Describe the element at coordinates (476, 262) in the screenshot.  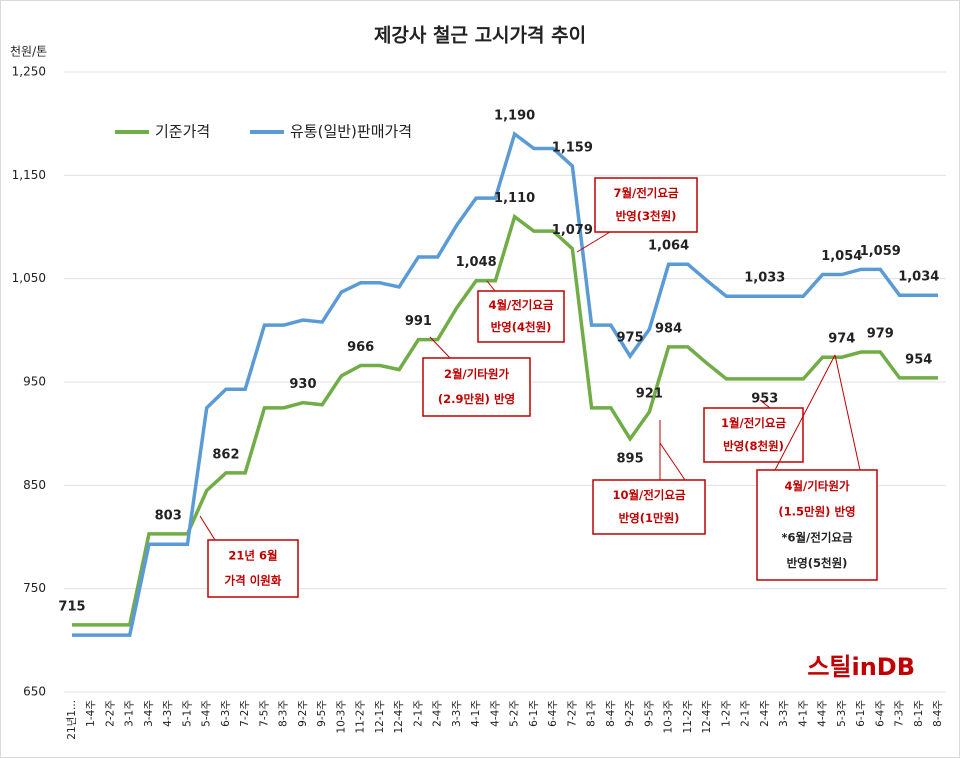
I see `data-label: 1,048` at that location.